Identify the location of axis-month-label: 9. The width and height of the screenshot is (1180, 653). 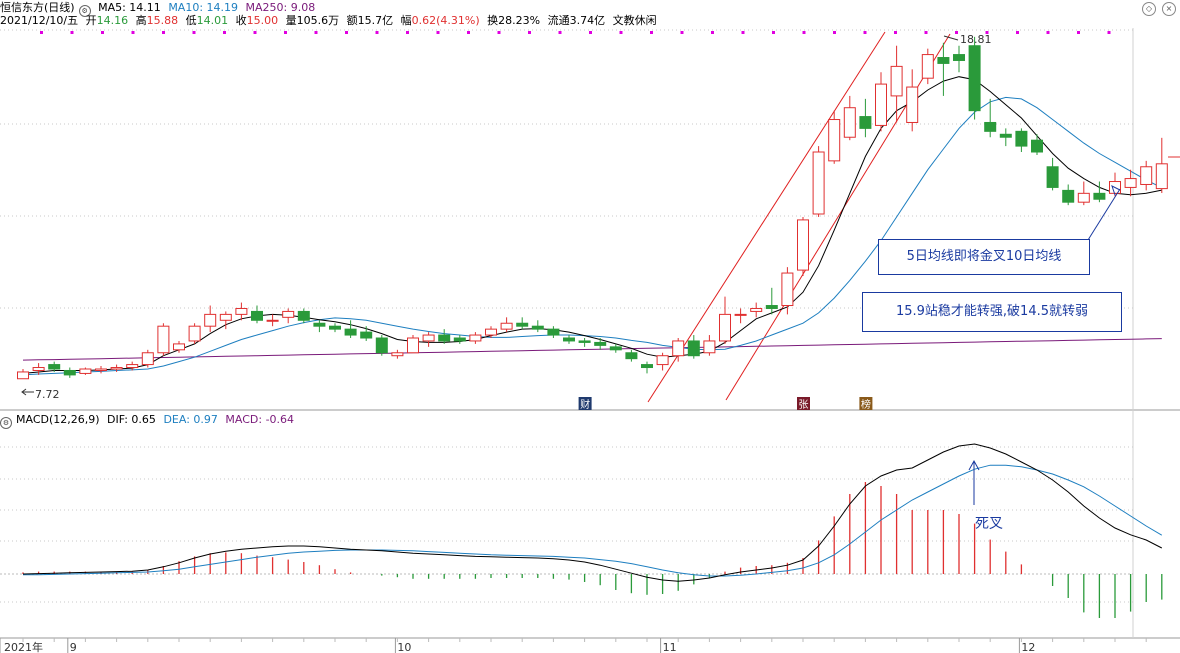
(73, 647).